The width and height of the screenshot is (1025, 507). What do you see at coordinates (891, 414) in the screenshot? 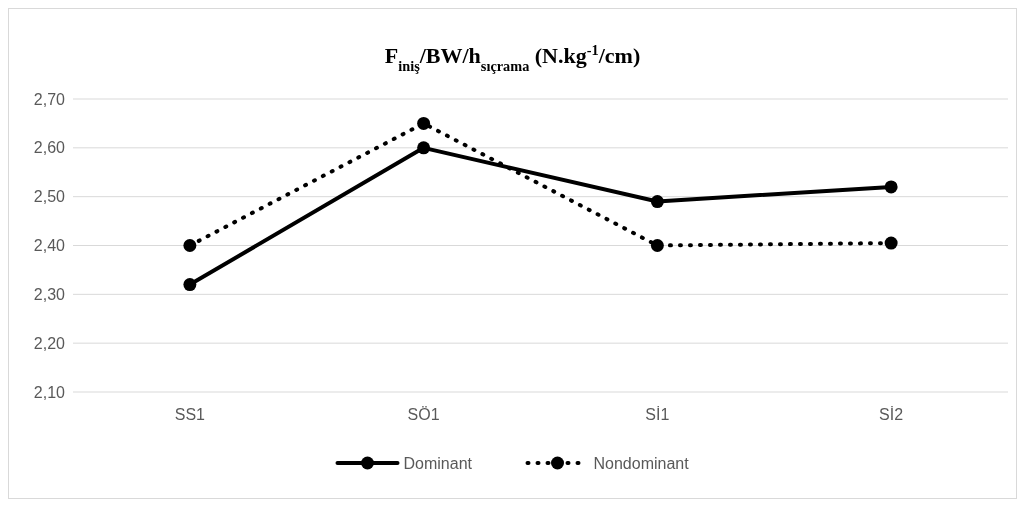
I see `x-tick-label: Sİ2` at bounding box center [891, 414].